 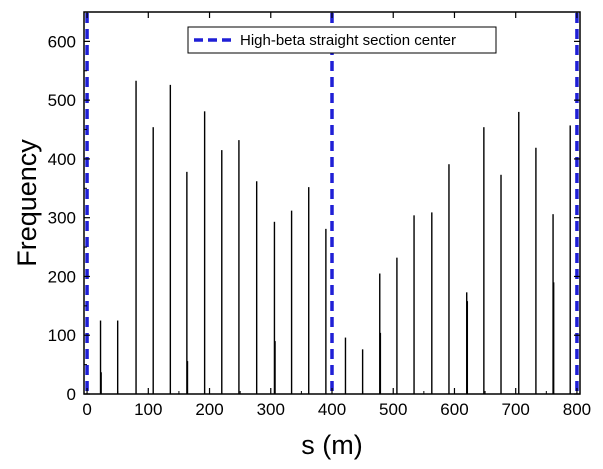 What do you see at coordinates (209, 409) in the screenshot?
I see `x-tick-label: 200` at bounding box center [209, 409].